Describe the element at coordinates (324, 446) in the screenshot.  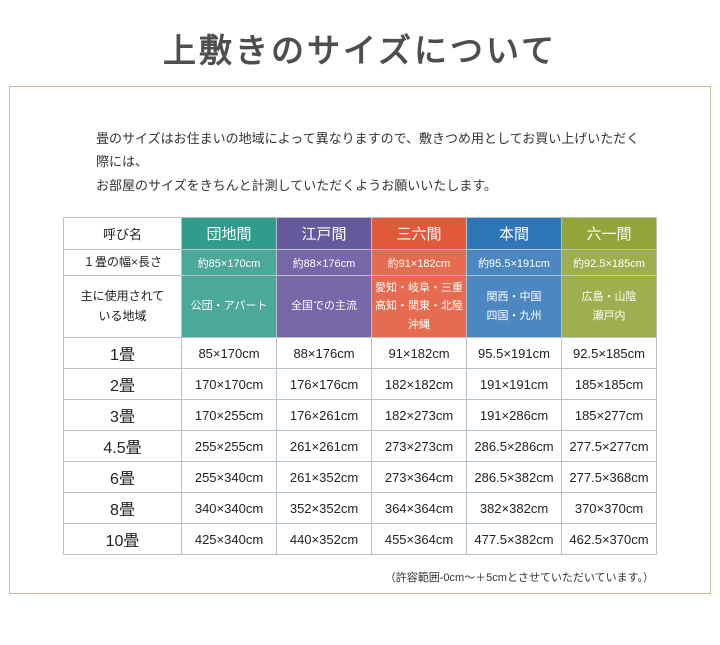
I see `size-cell: 261×261cm` at that location.